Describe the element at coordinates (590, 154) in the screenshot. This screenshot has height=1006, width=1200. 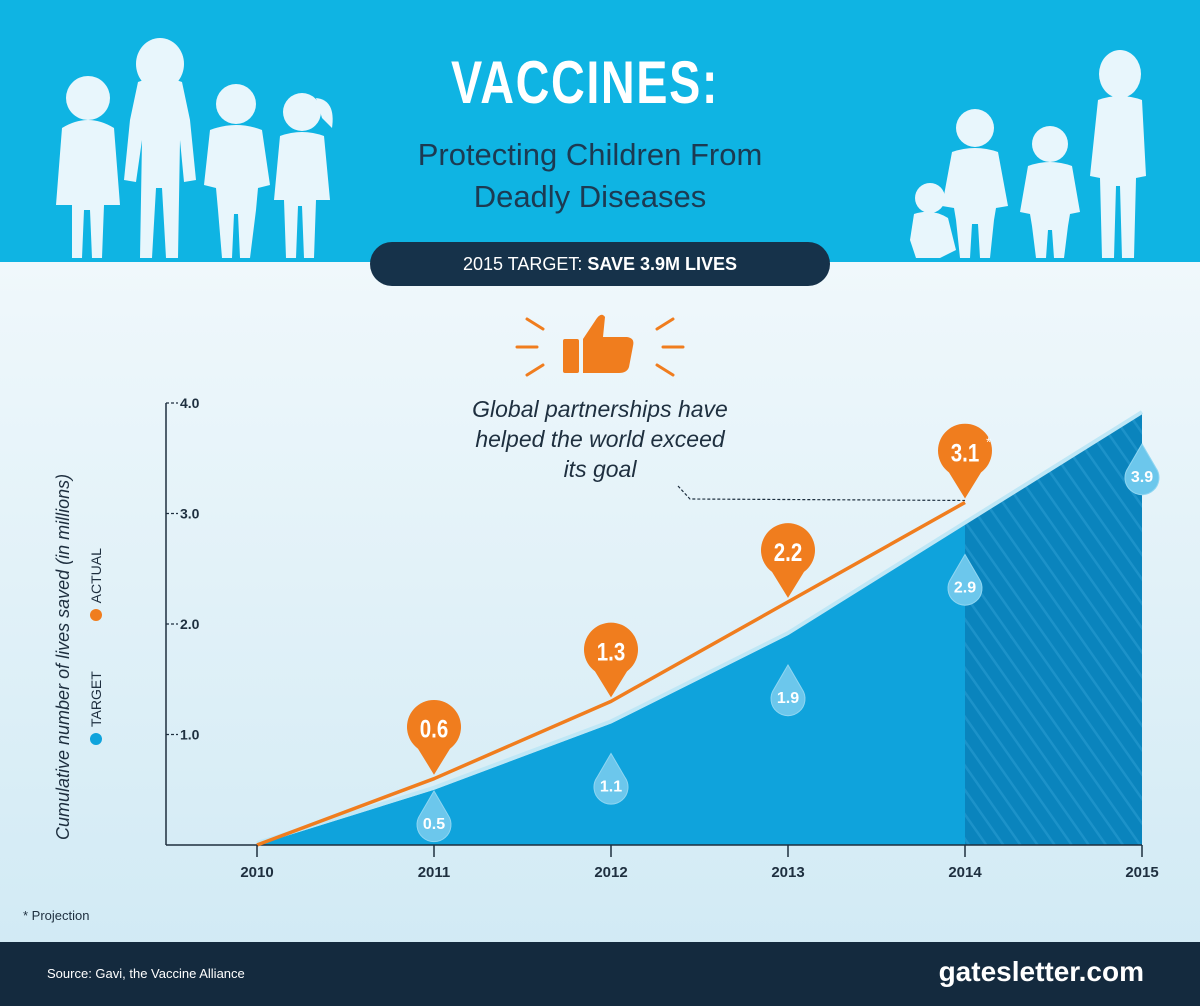
I see `subtitle-line-1: Protecting Children From` at that location.